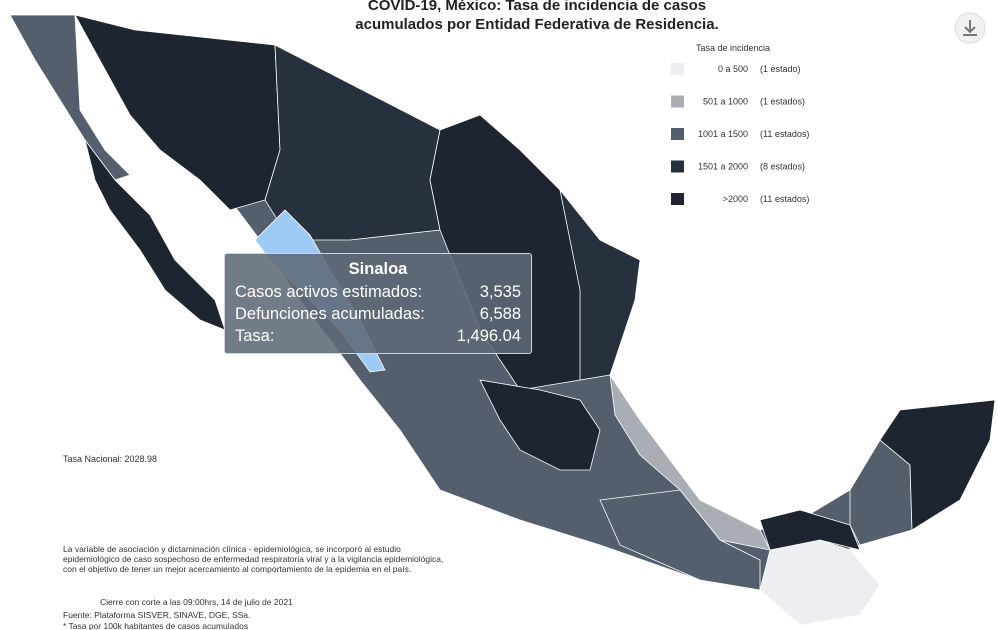 Image resolution: width=998 pixels, height=630 pixels. Describe the element at coordinates (488, 336) in the screenshot. I see `tooltip-value: 1,496.04` at that location.